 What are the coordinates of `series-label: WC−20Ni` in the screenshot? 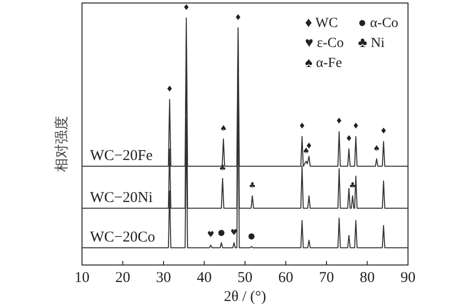 It's located at (121, 198).